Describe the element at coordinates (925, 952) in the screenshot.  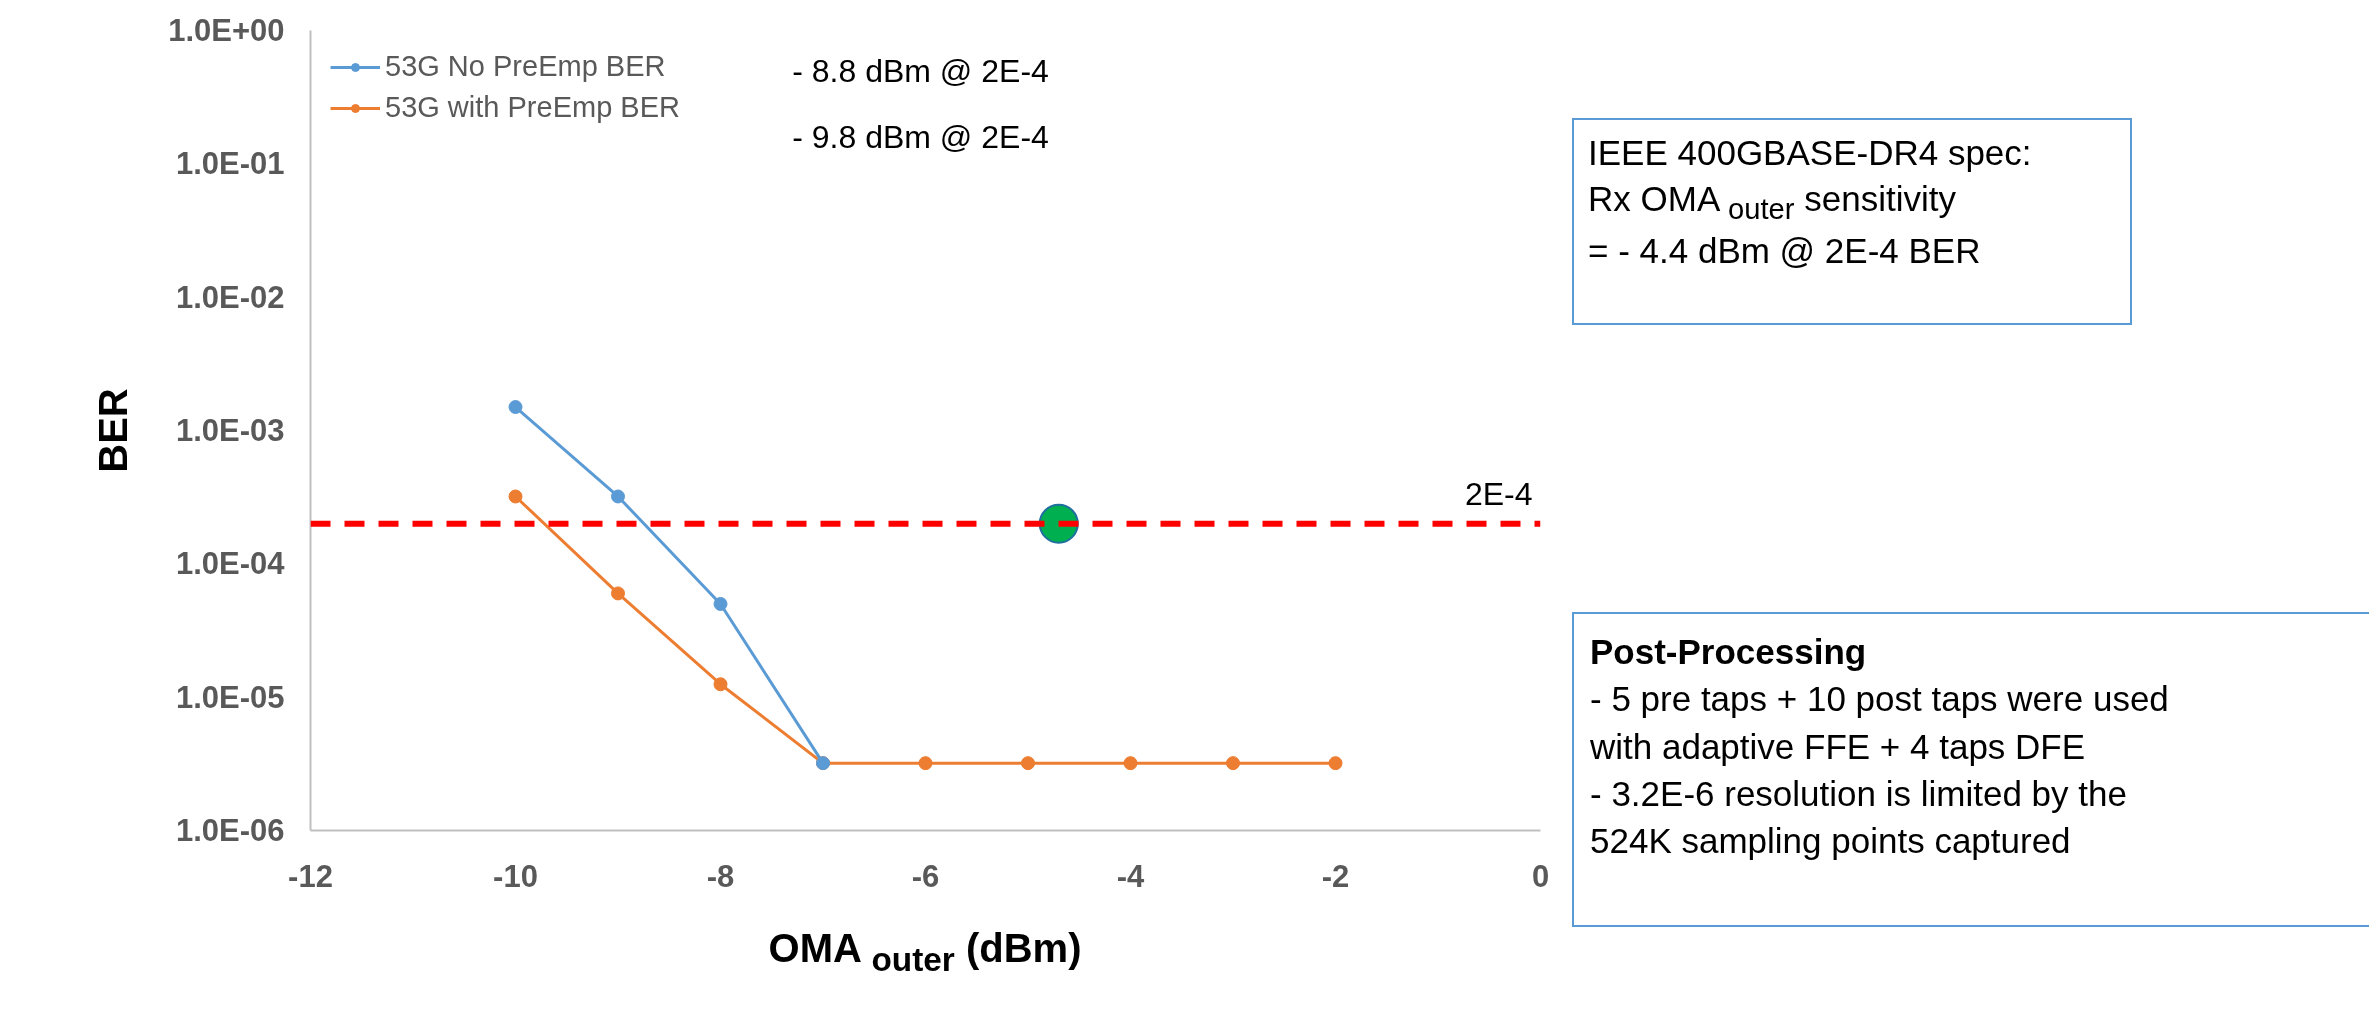
I see `x-axis-title: OMA $_{outer}$ (dBm)` at that location.